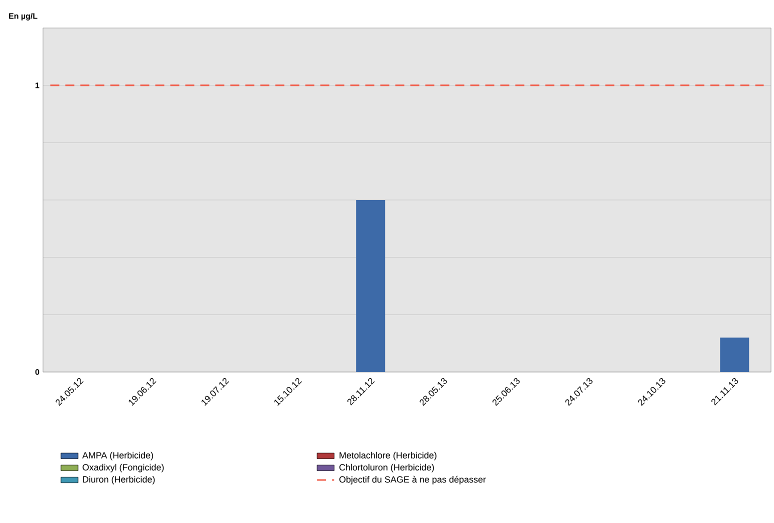  I want to click on legend-label: Chlortoluron (Herbicide), so click(386, 468).